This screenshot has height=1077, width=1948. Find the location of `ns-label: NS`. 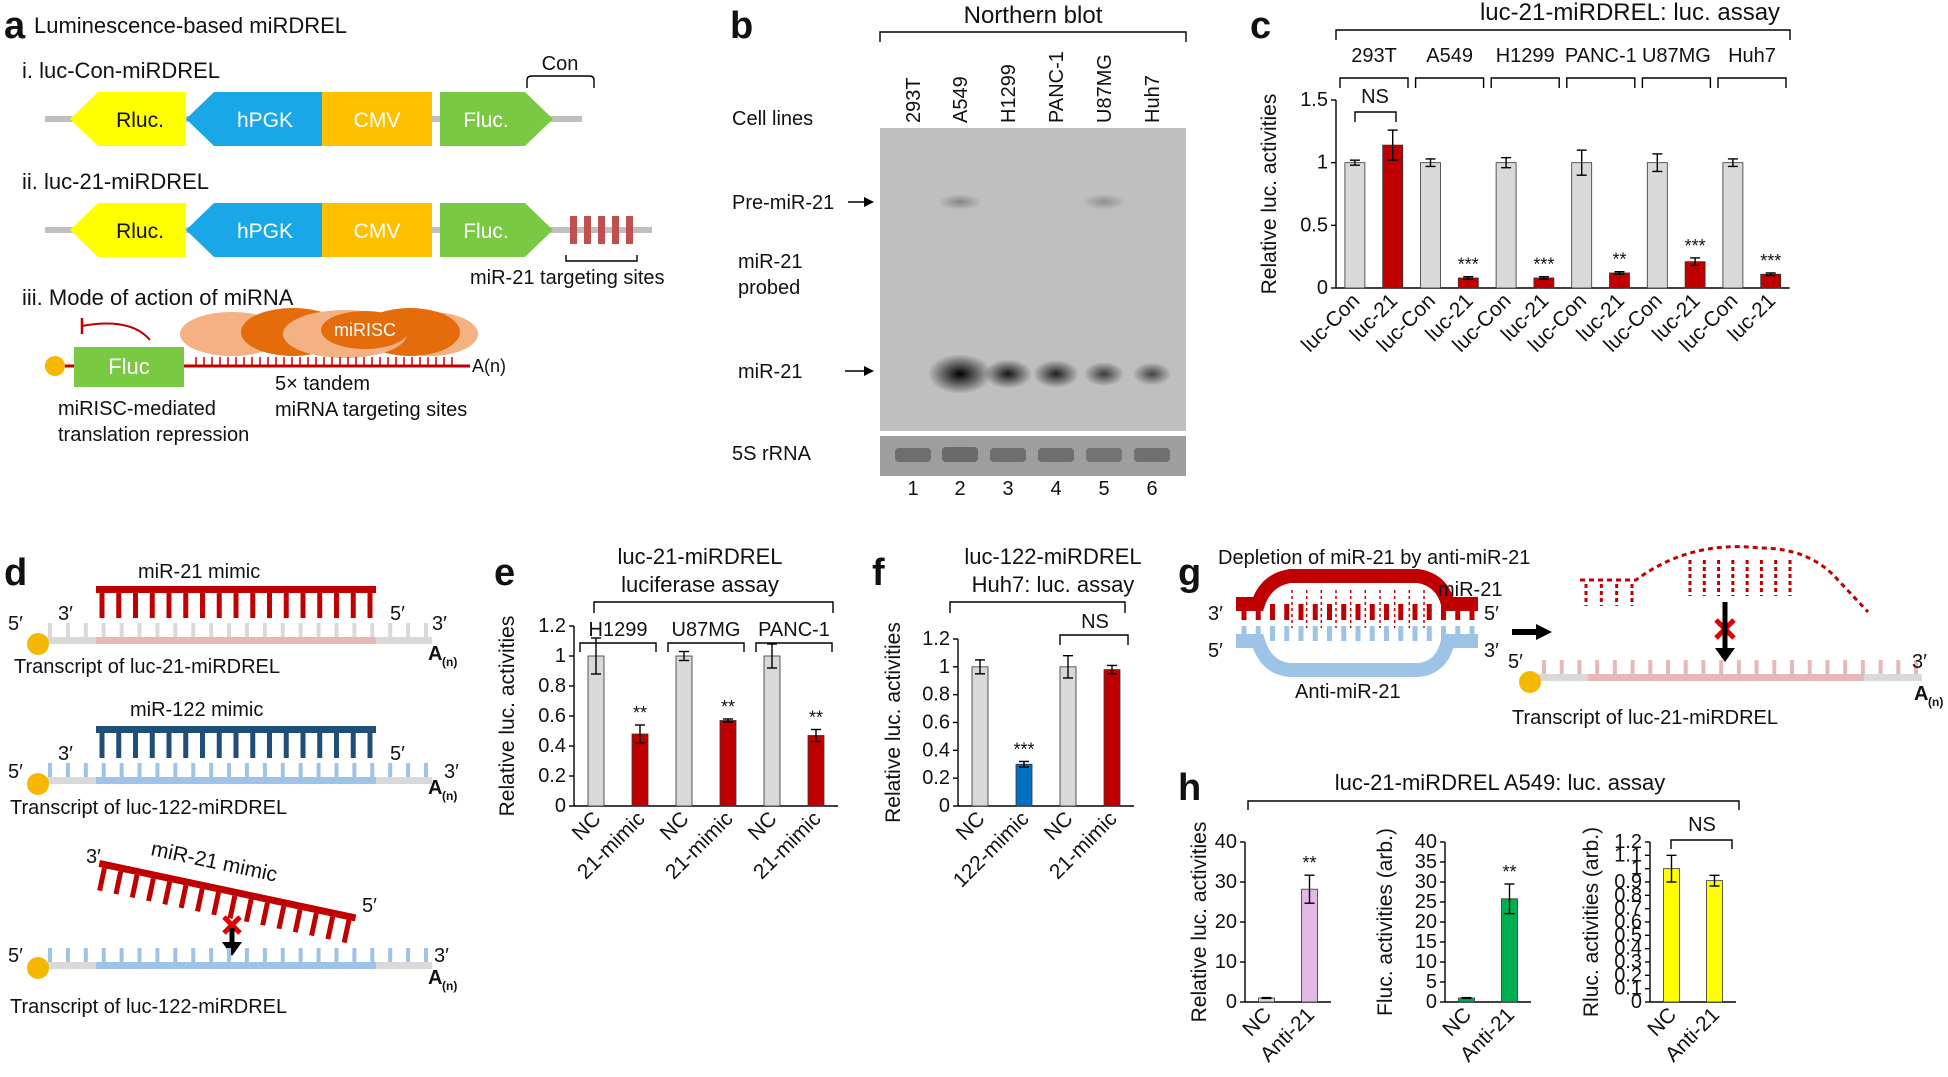

ns-label: NS is located at coordinates (1375, 97).